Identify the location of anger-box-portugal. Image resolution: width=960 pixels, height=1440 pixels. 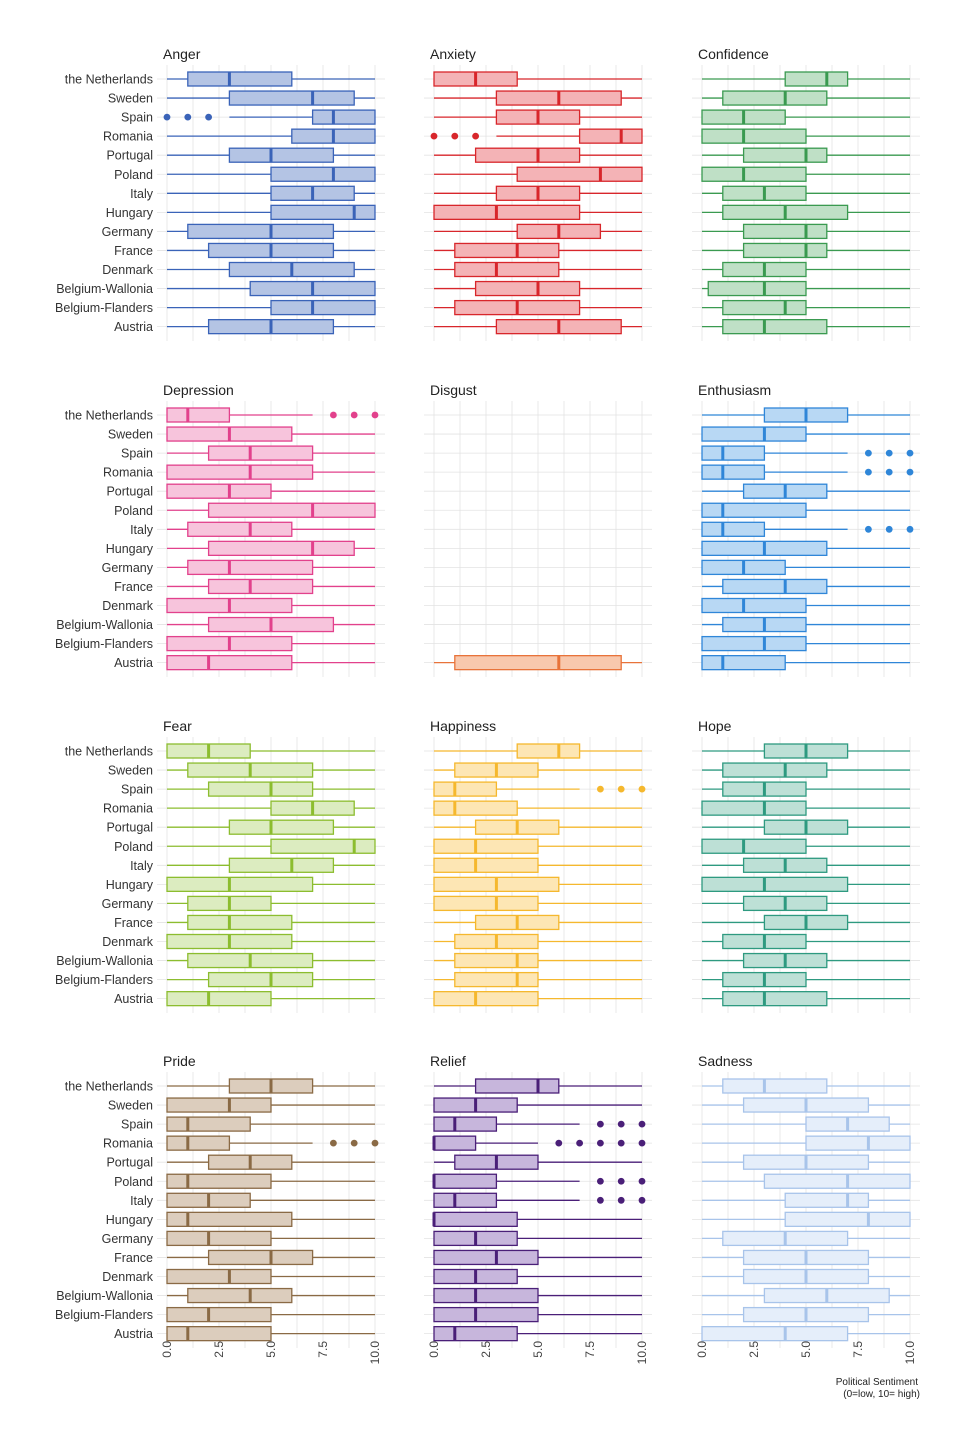
(281, 155).